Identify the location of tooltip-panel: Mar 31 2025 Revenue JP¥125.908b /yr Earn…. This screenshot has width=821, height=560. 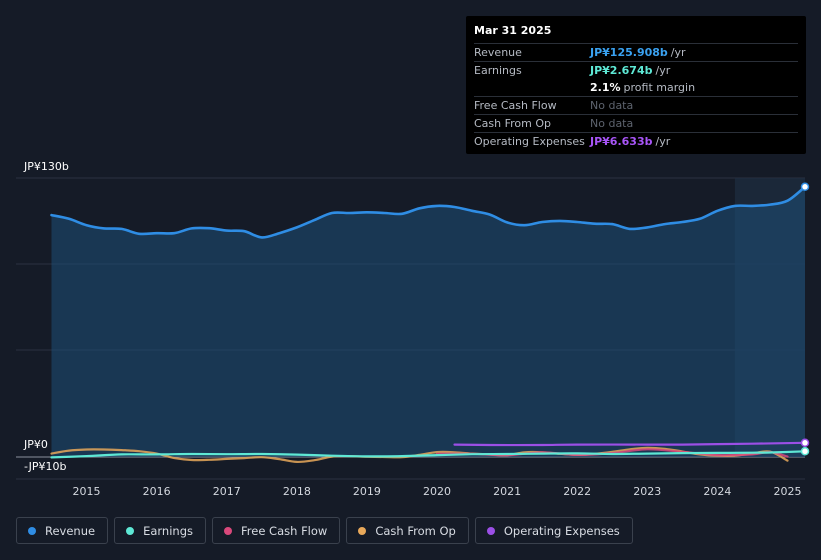
(636, 85).